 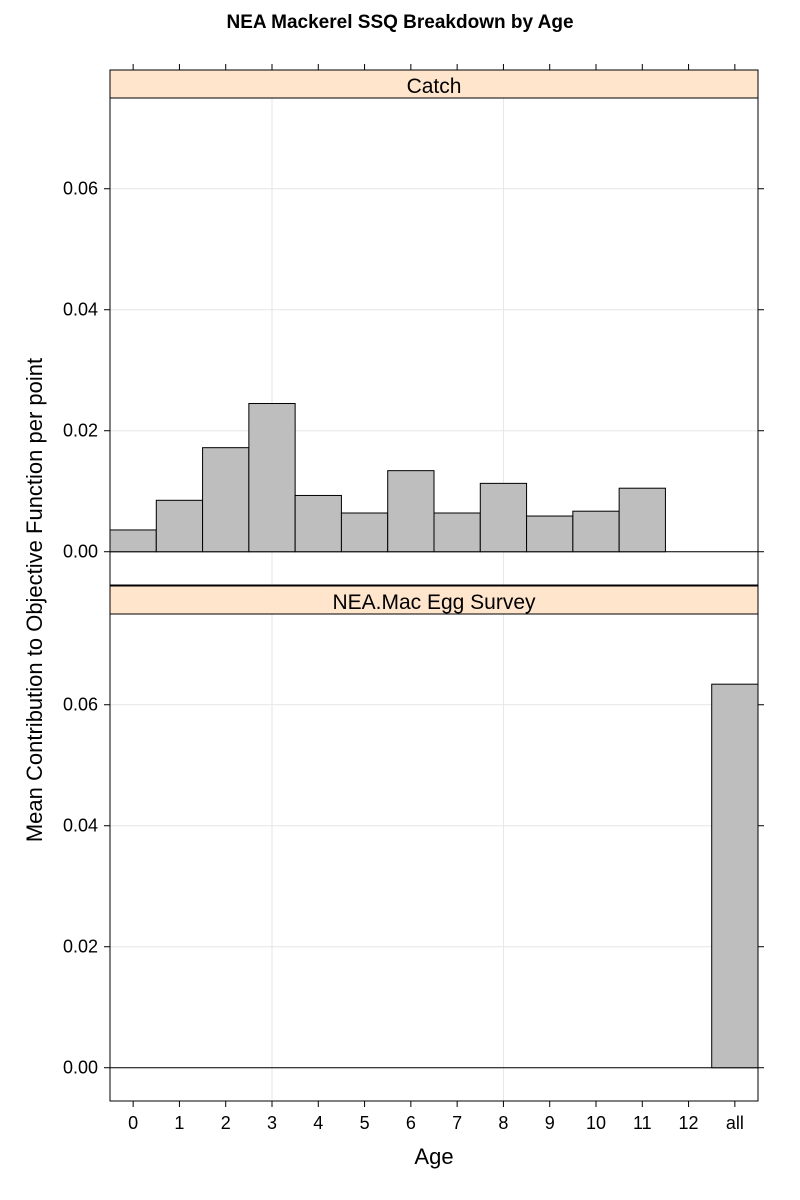 I want to click on x-tick-label: 10, so click(x=596, y=1123).